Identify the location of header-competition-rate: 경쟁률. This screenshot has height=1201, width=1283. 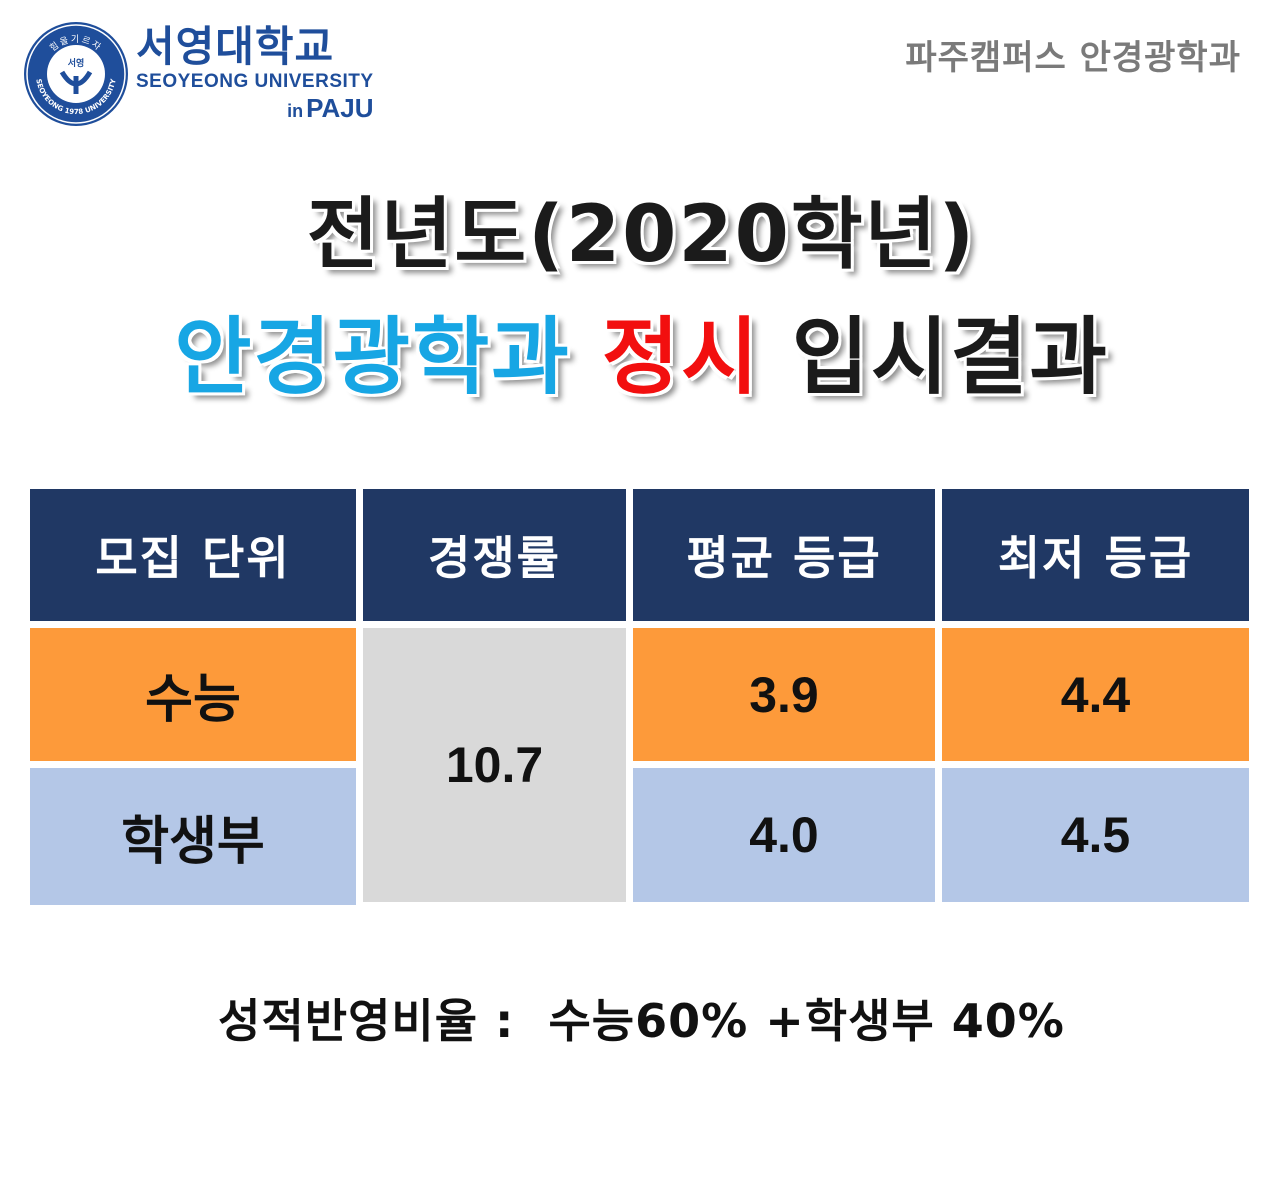
(494, 555).